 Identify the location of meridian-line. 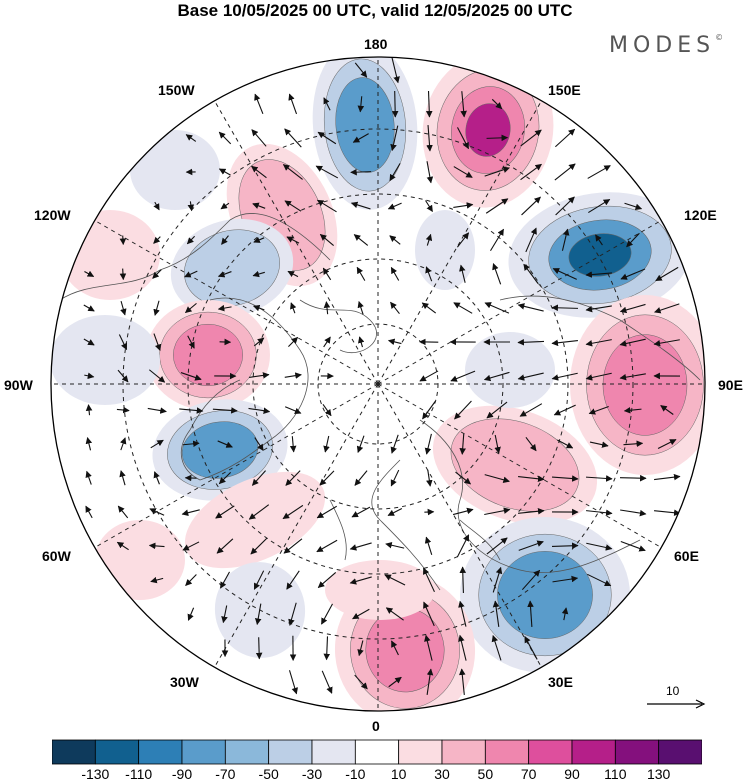
(460, 527).